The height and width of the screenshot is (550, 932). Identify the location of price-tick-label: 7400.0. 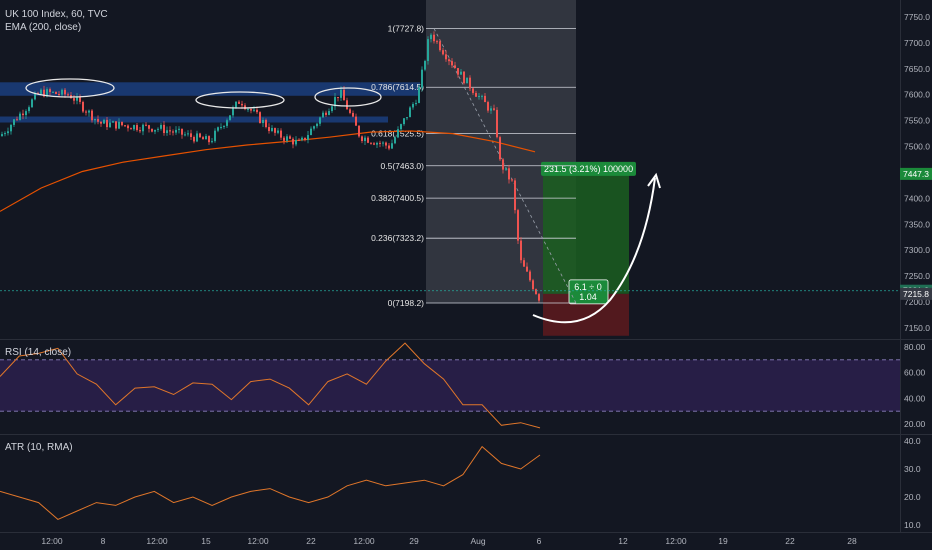
(917, 198).